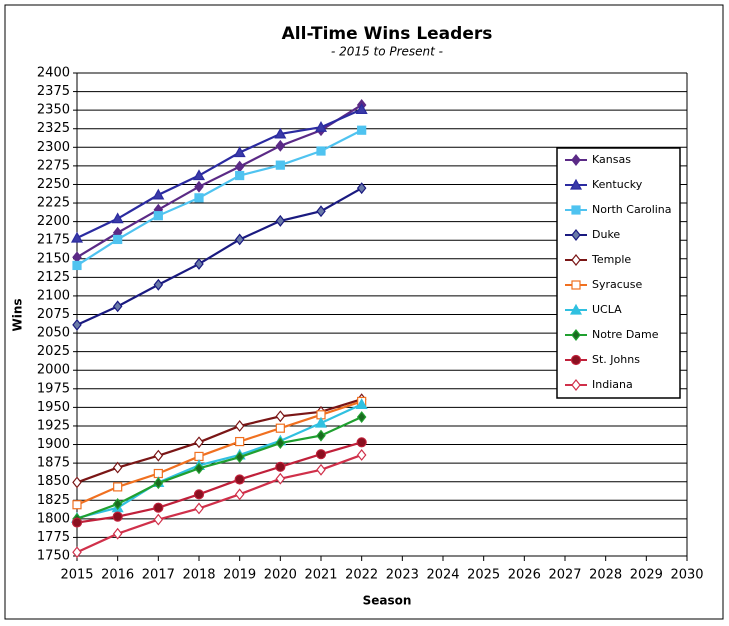  I want to click on x-axis-label: Season, so click(387, 601).